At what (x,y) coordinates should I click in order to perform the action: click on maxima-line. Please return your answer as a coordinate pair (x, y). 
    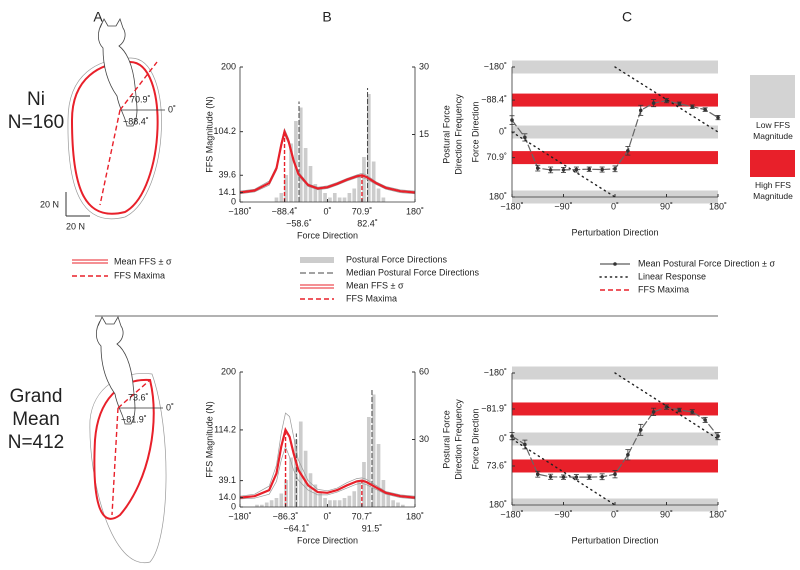
    Looking at the image, I should click on (138, 86).